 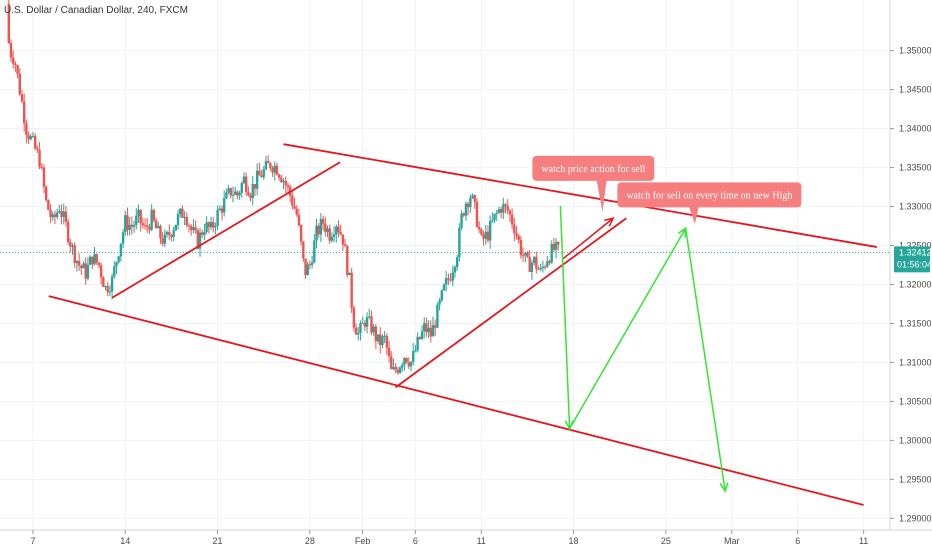 I want to click on price-tick-label: 1.31000, so click(x=915, y=362).